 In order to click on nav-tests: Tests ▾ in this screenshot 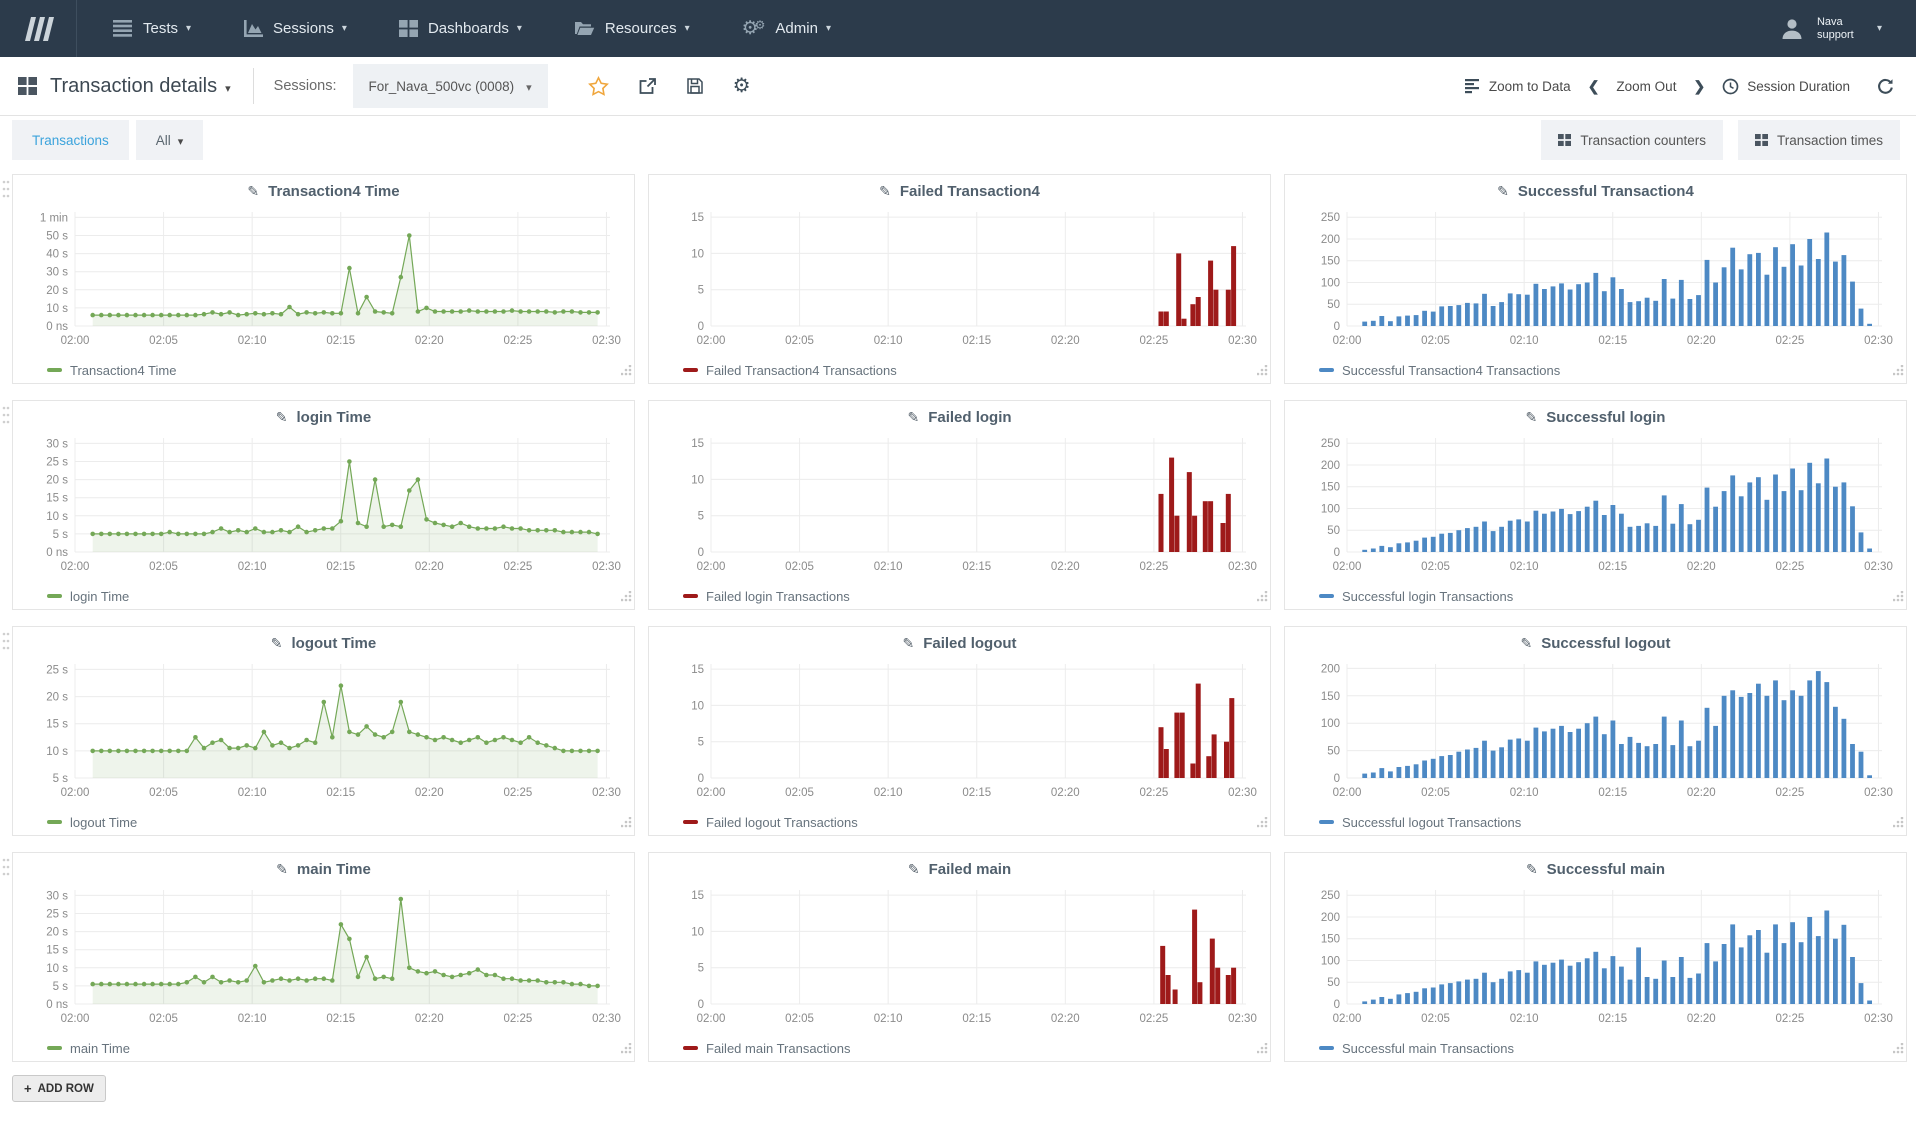, I will do `click(152, 28)`.